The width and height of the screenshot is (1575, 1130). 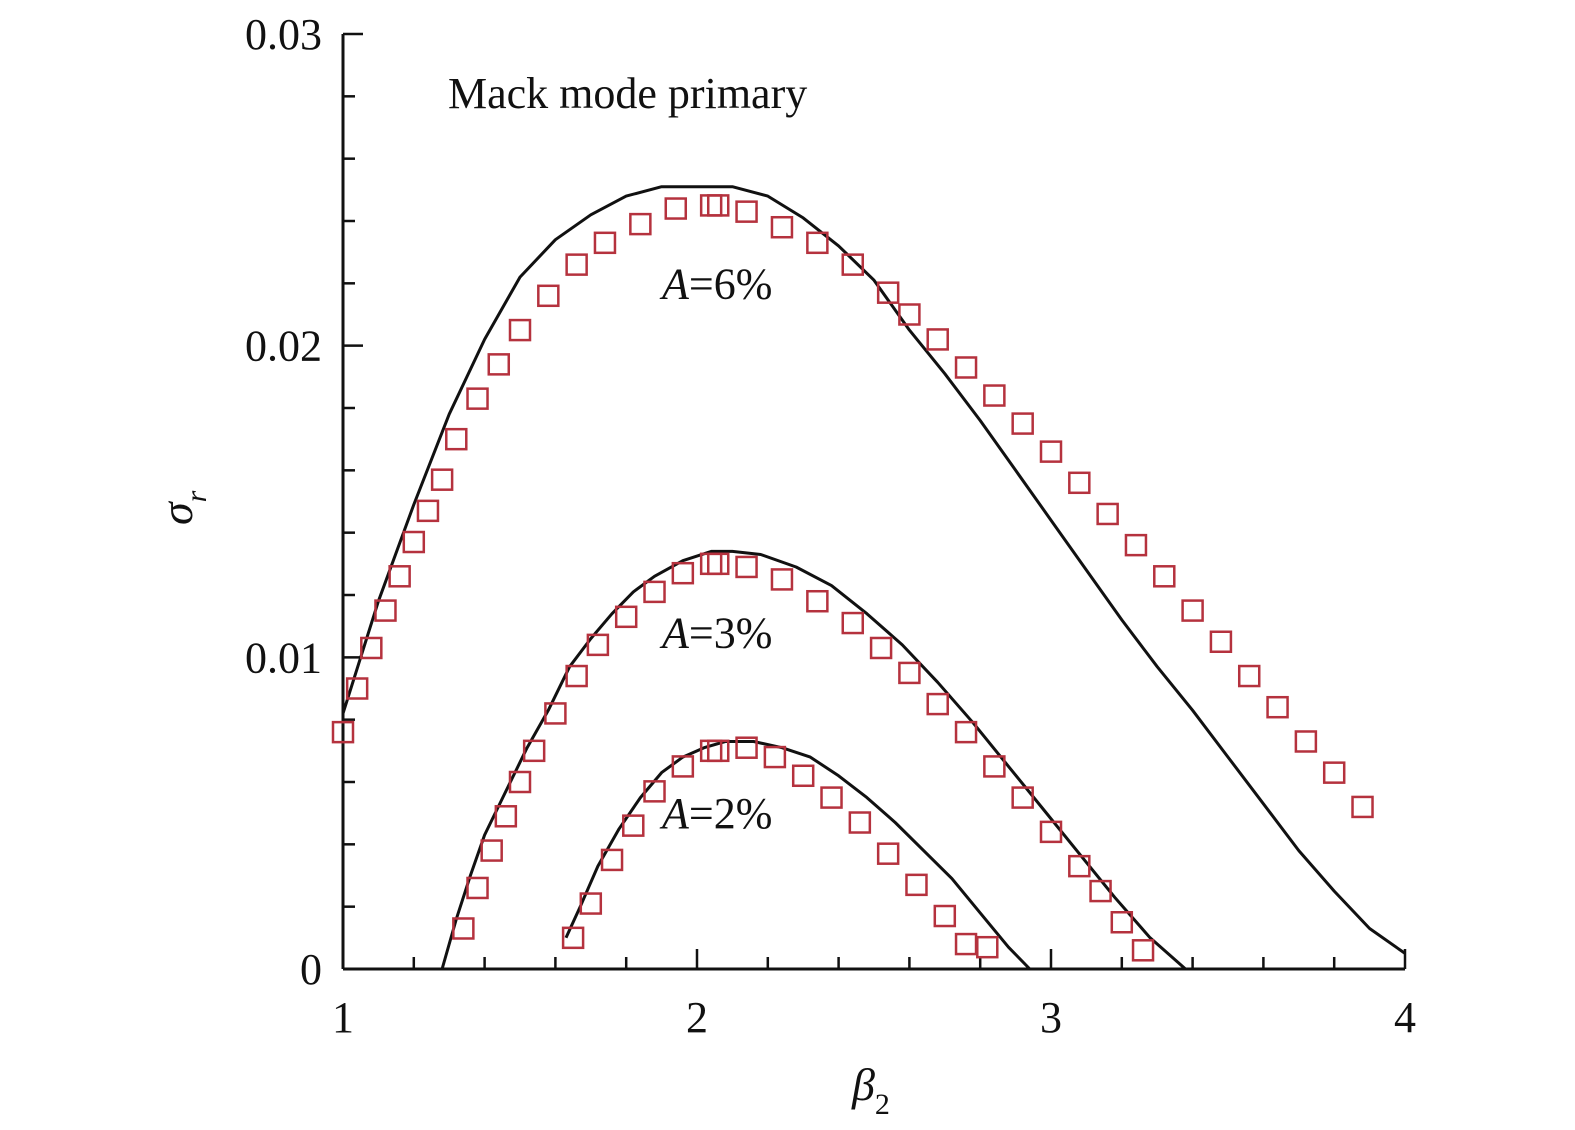 I want to click on y-tick-label: 0.01, so click(x=283, y=657).